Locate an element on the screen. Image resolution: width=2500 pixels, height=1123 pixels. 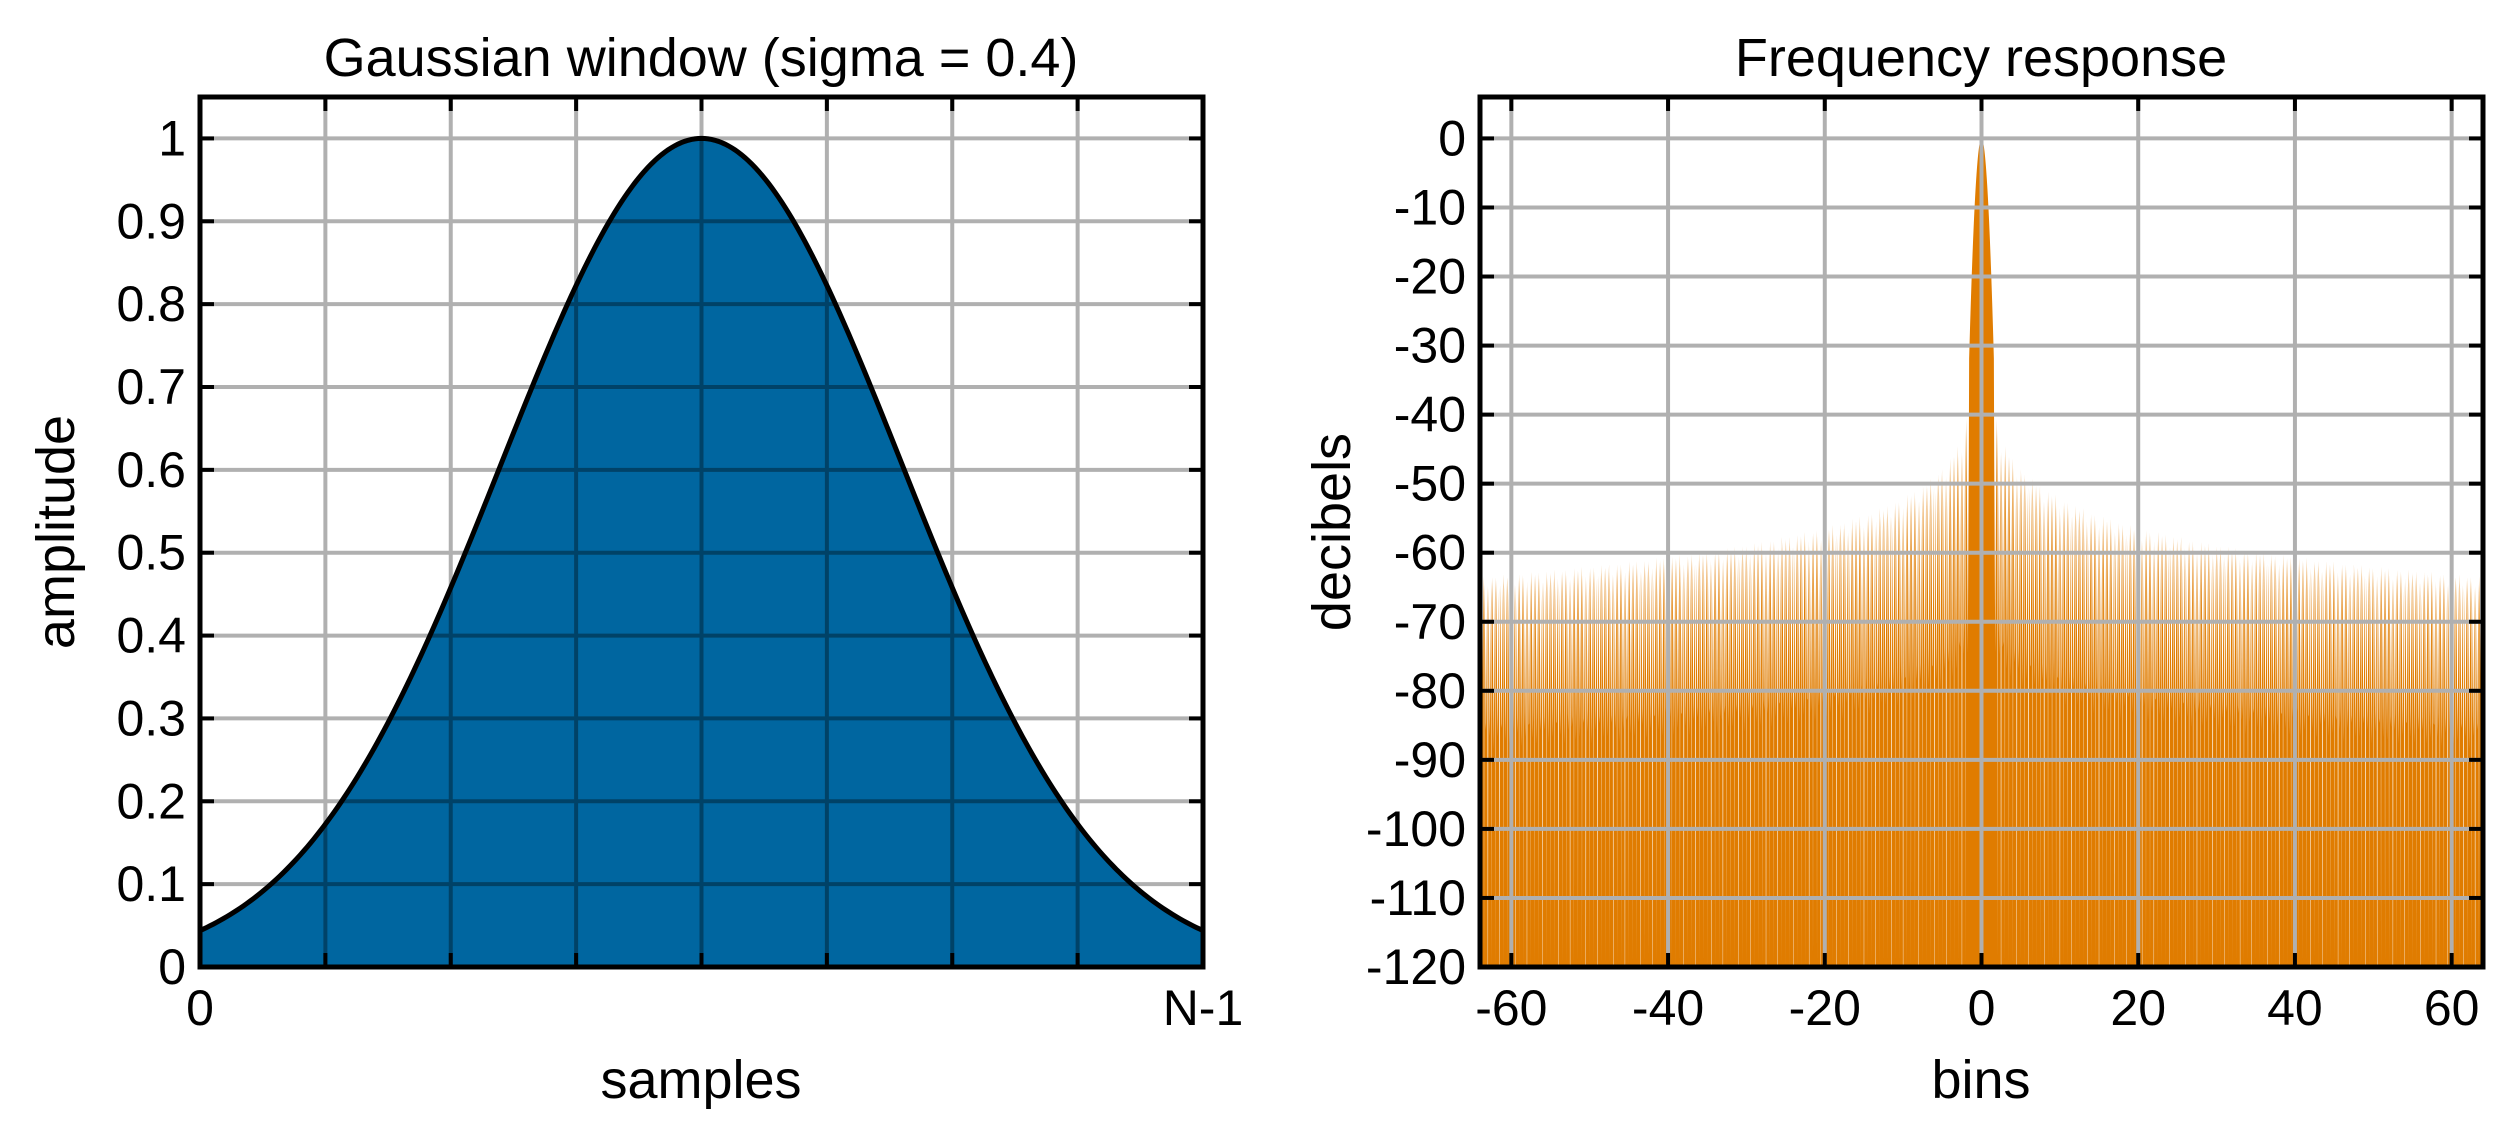
right-y-tick-label: -20 is located at coordinates (1430, 277).